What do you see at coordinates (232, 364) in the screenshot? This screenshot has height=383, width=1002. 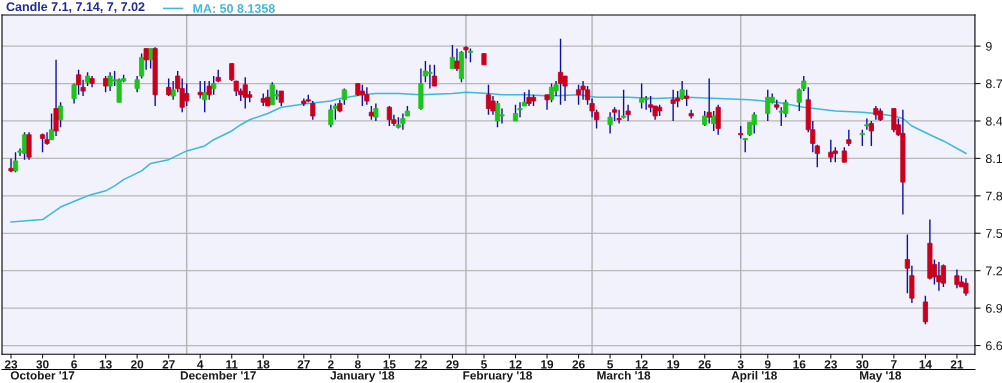 I see `x-tick-label: 11` at bounding box center [232, 364].